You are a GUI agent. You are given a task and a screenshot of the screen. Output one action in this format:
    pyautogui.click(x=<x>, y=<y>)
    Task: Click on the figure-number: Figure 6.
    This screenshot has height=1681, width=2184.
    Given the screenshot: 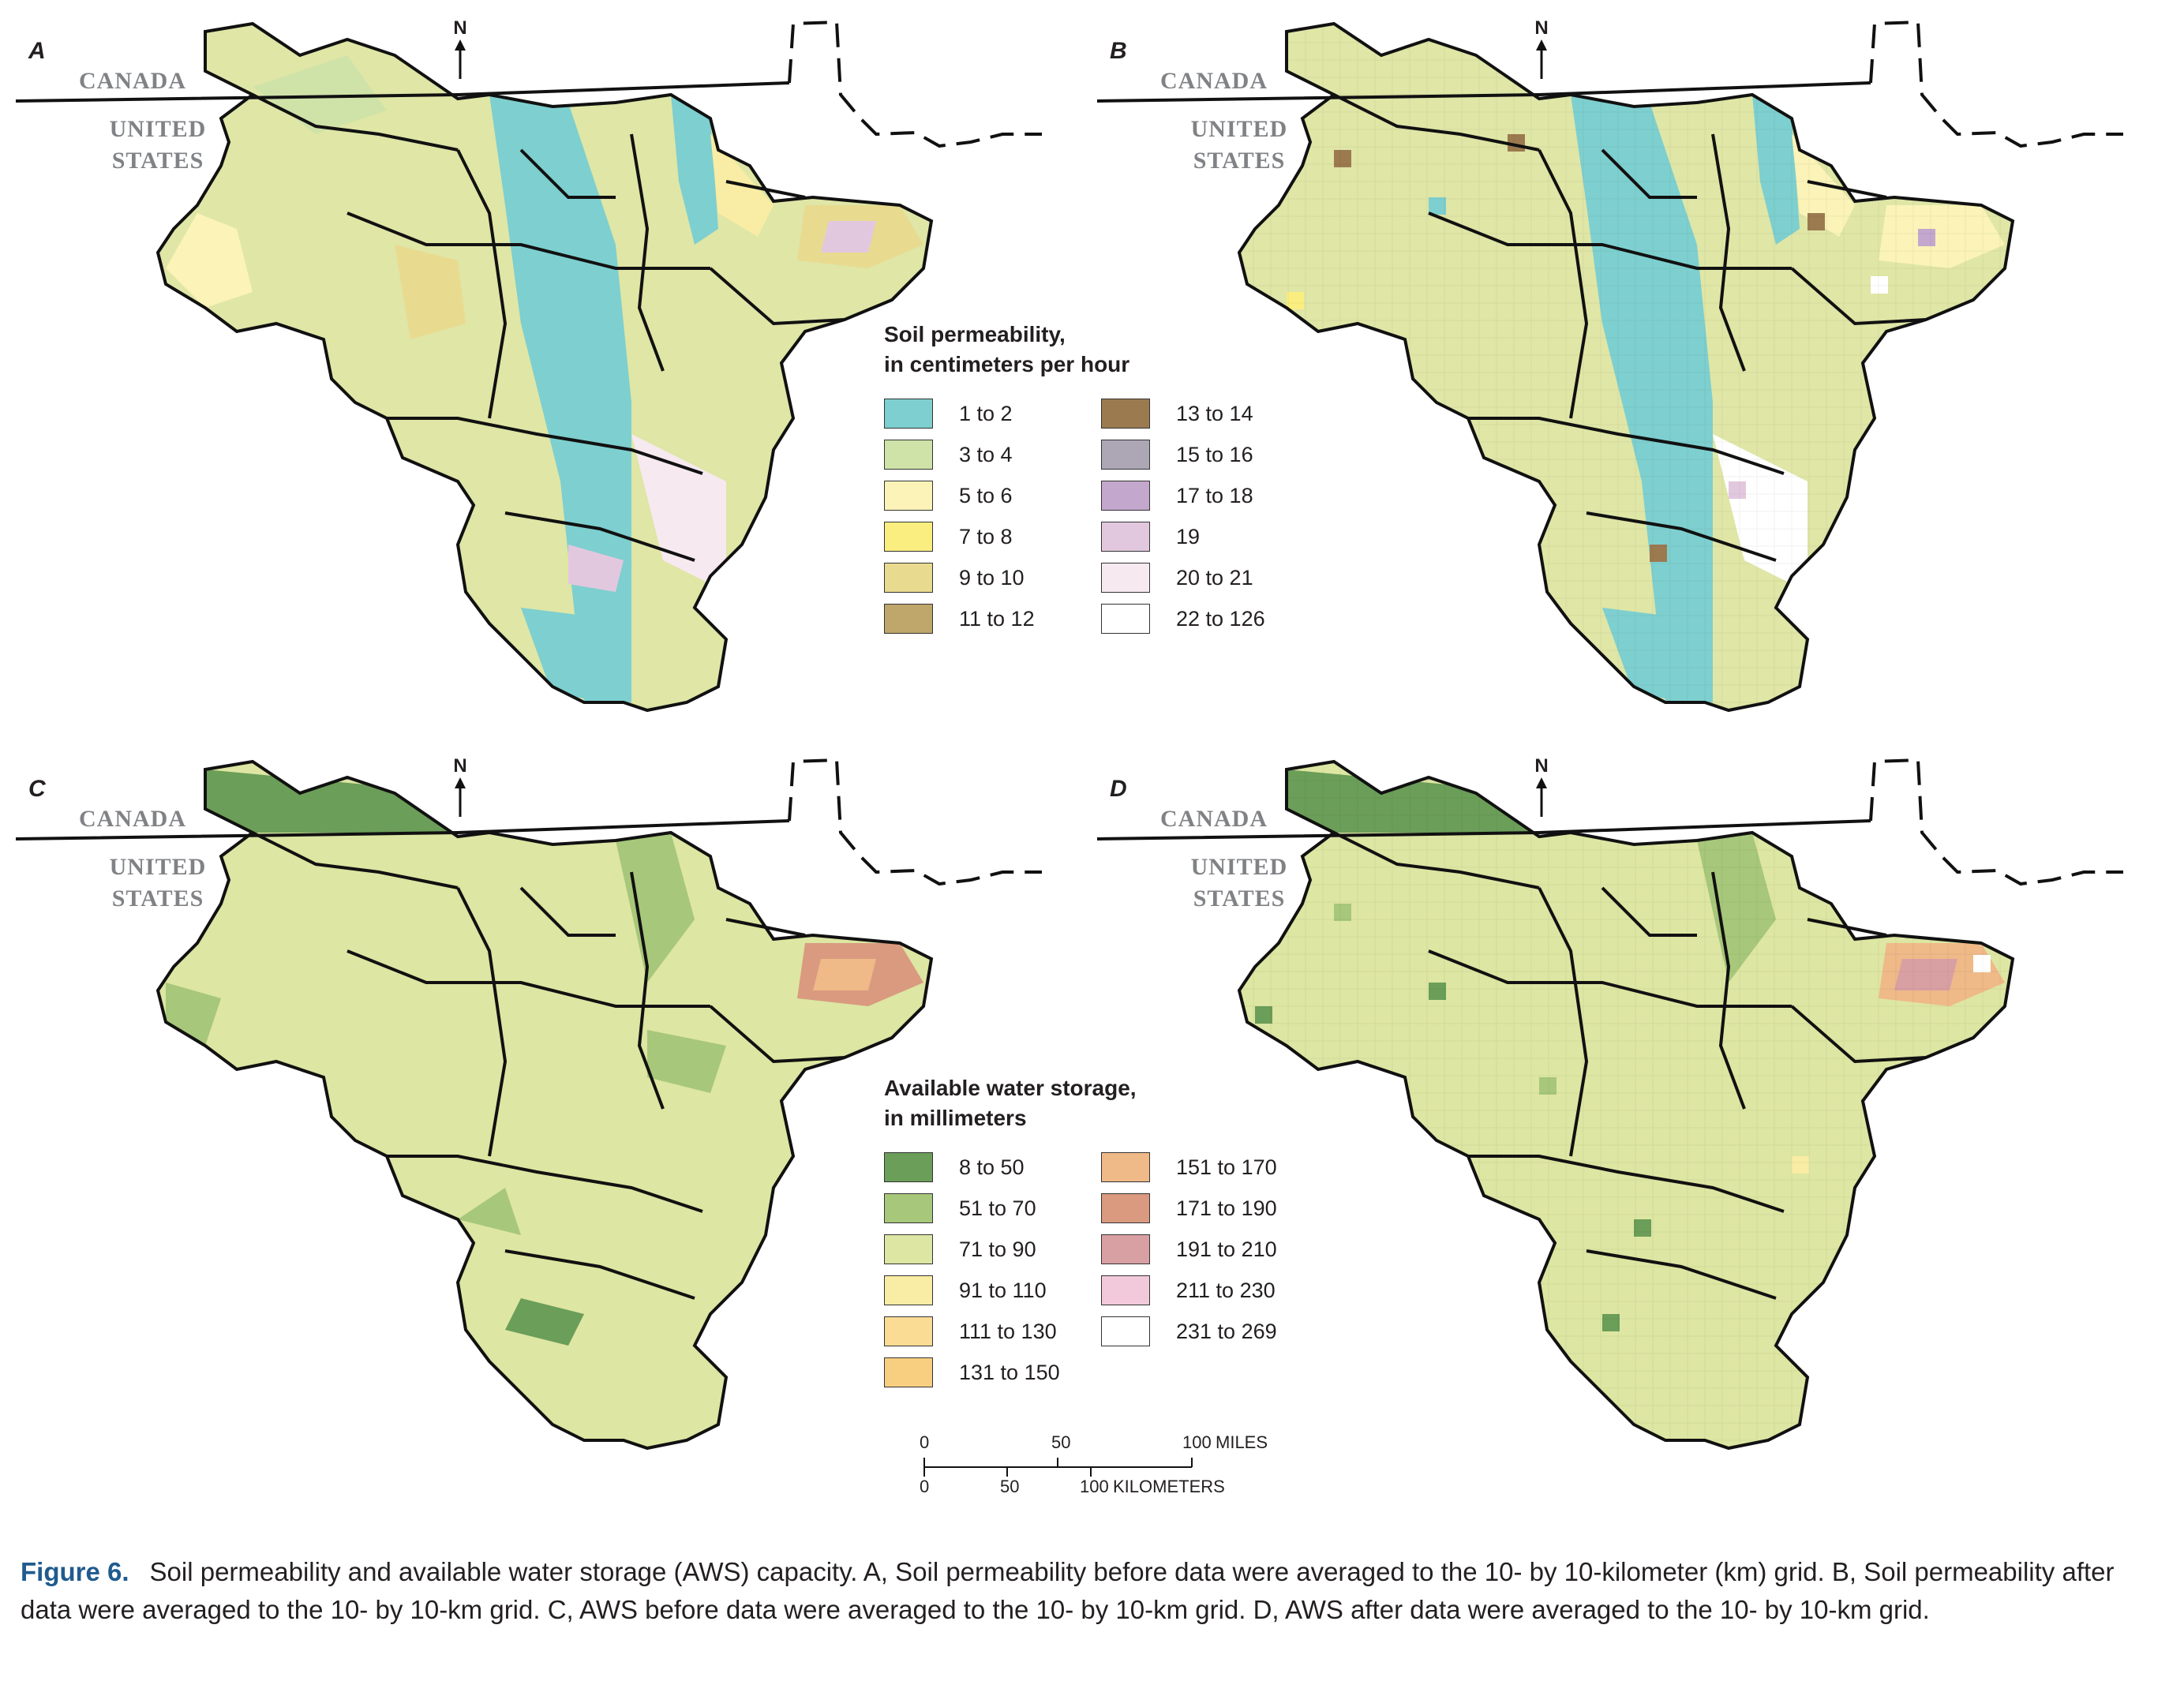 What is the action you would take?
    pyautogui.click(x=75, y=1572)
    